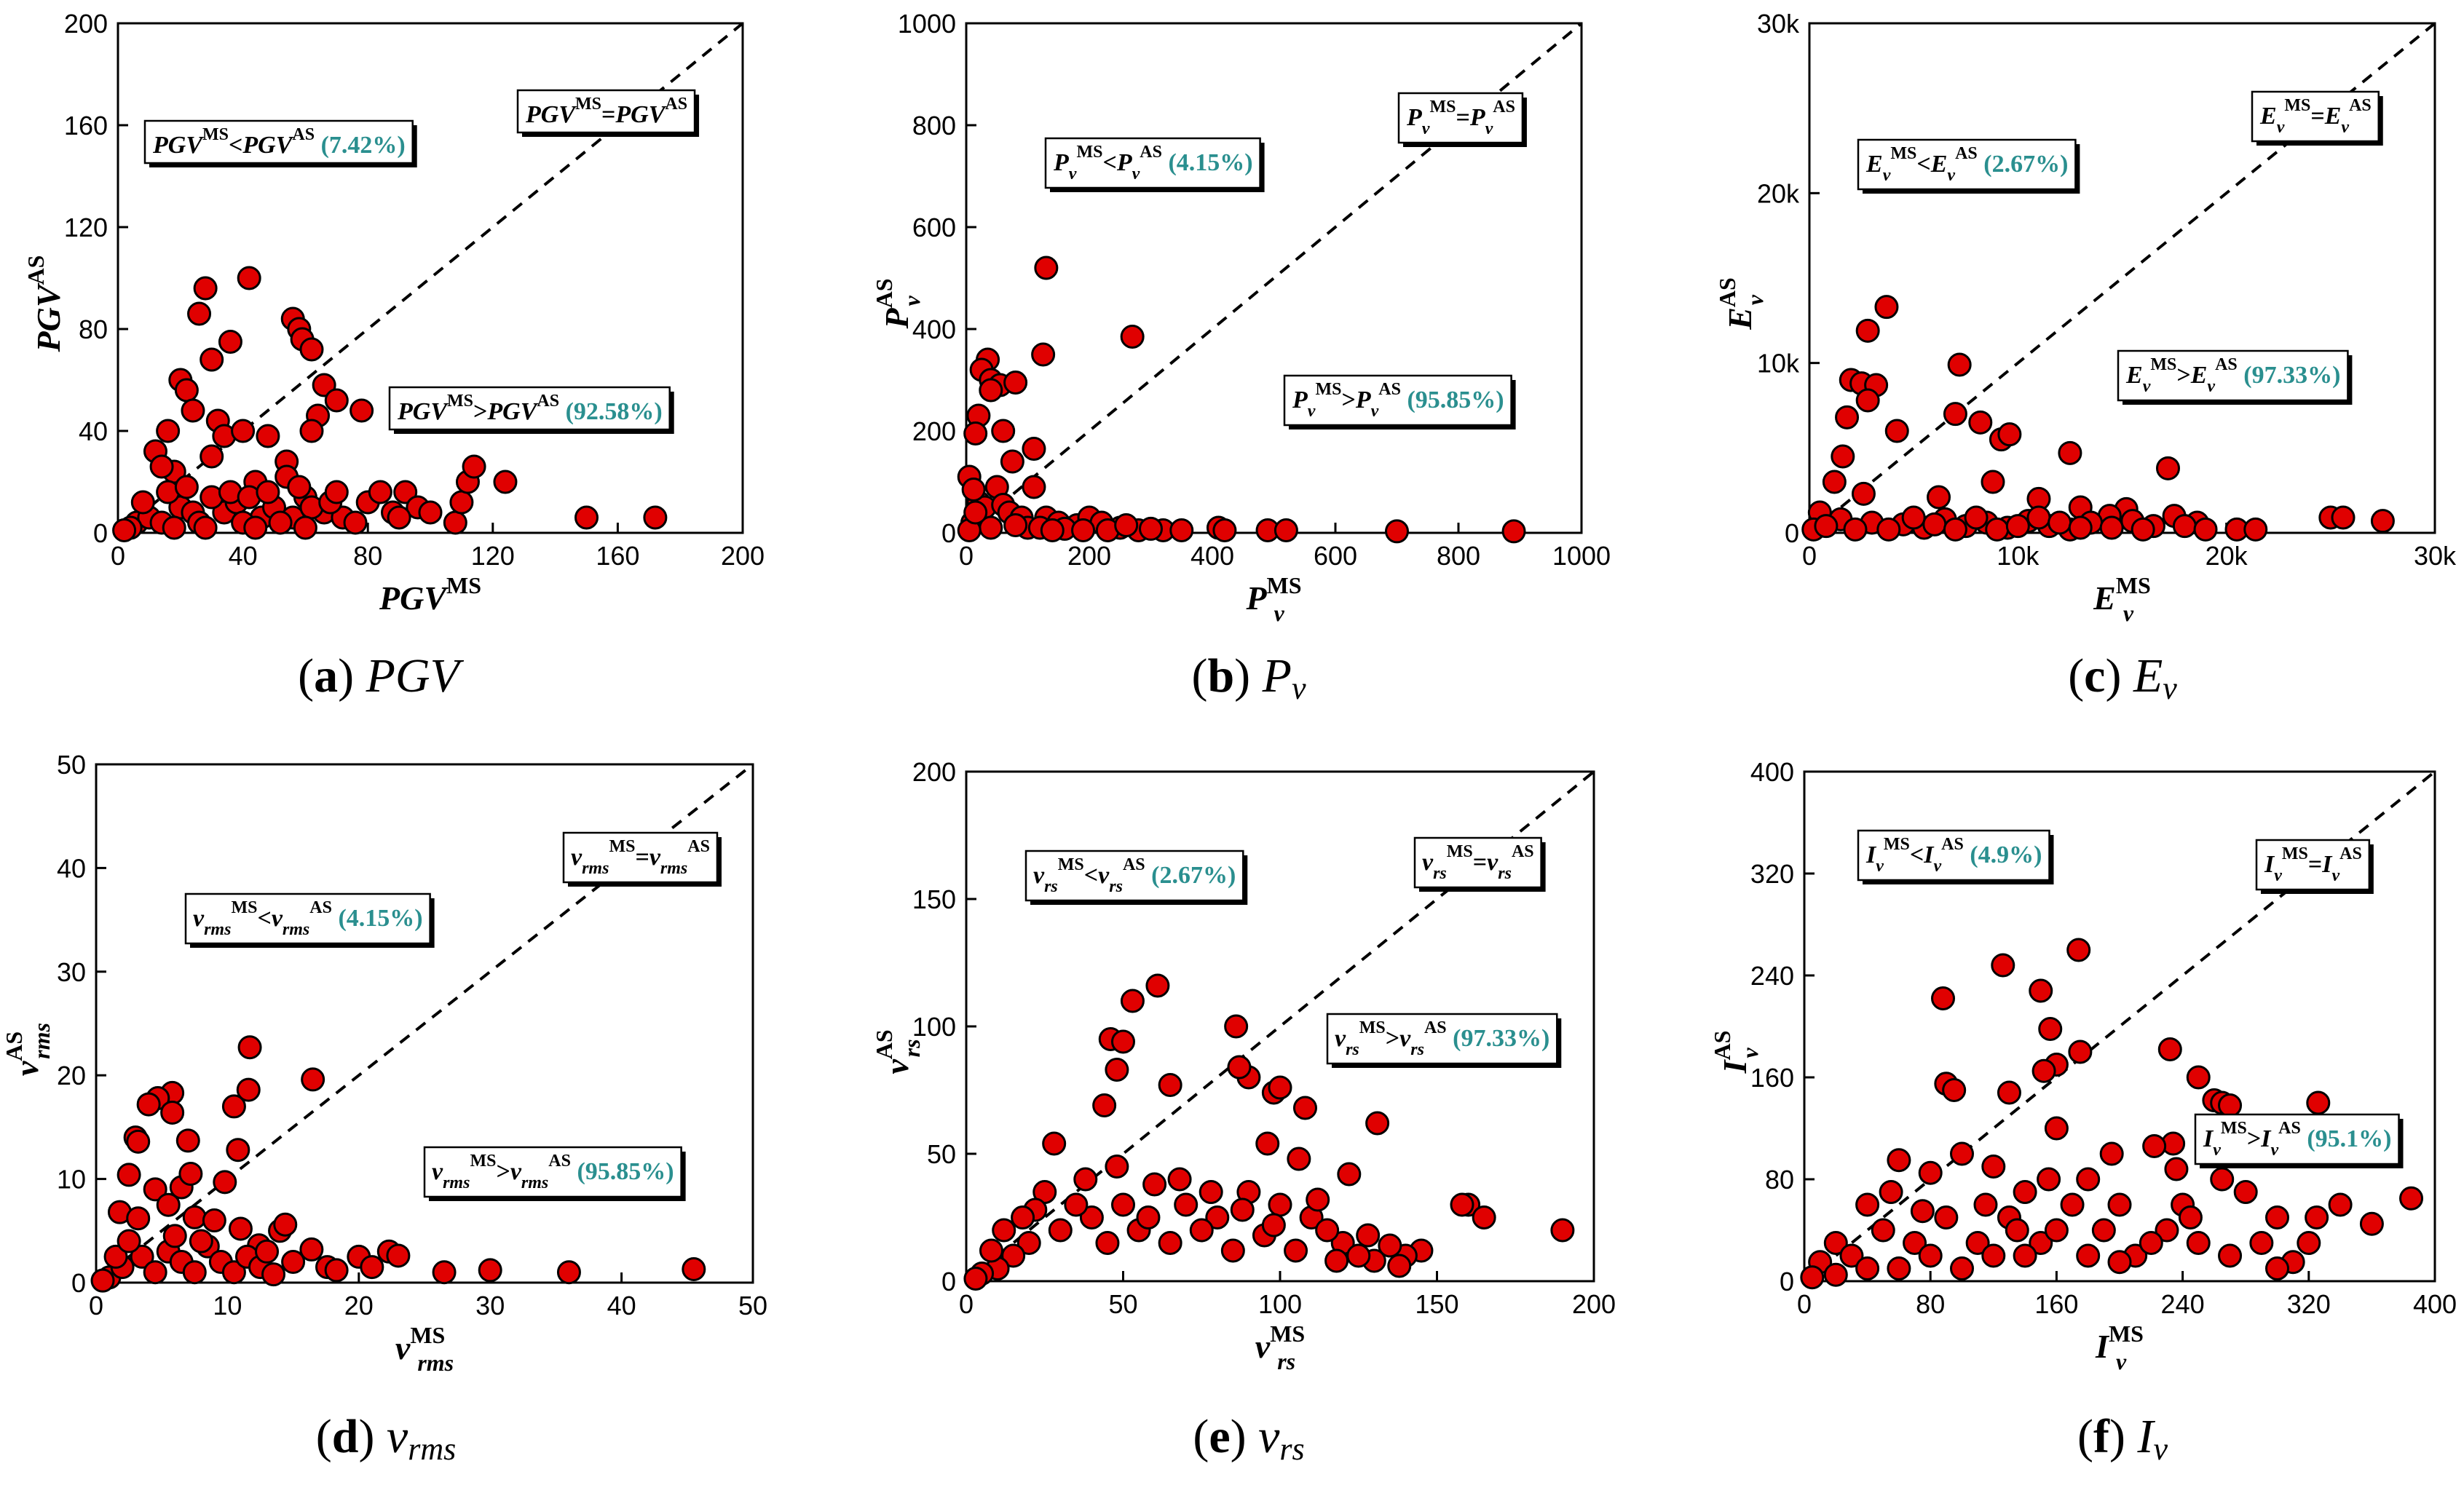 The height and width of the screenshot is (1485, 2464). Describe the element at coordinates (493, 556) in the screenshot. I see `x-tick-label: 120` at that location.